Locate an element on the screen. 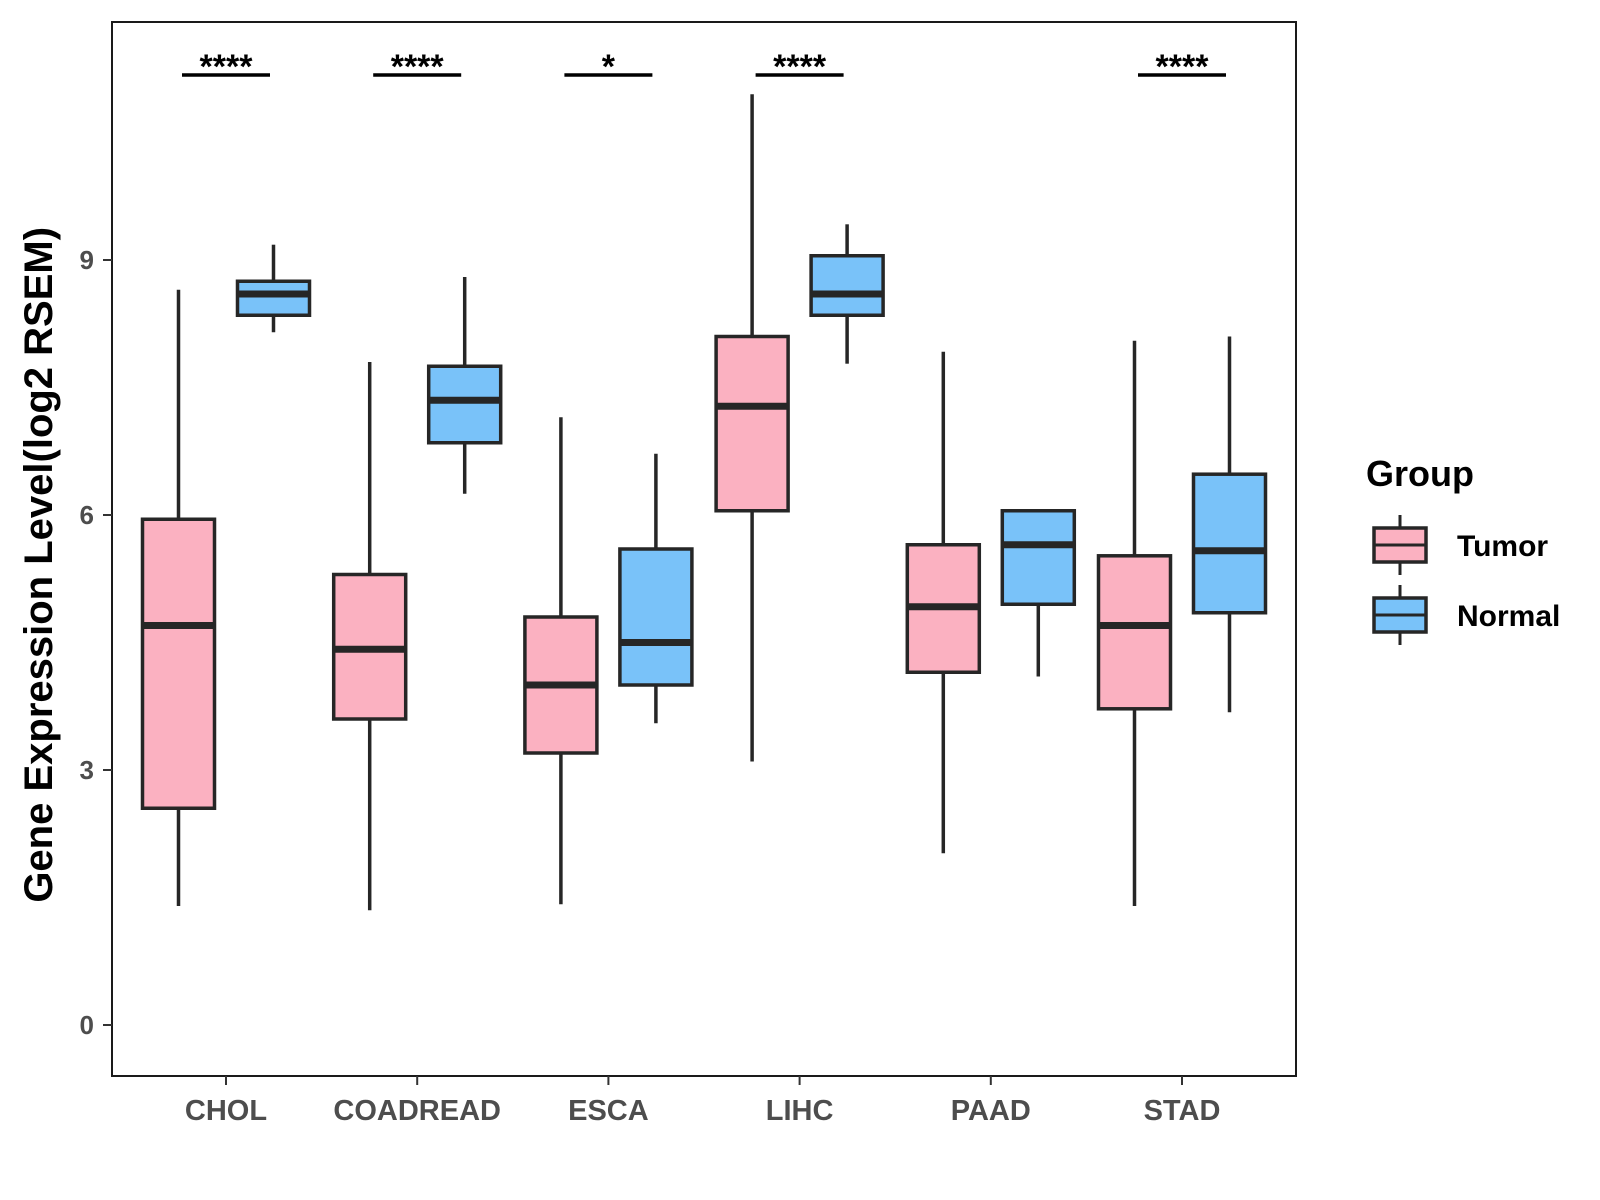 The width and height of the screenshot is (1600, 1200). box-normal-coadread is located at coordinates (464, 385).